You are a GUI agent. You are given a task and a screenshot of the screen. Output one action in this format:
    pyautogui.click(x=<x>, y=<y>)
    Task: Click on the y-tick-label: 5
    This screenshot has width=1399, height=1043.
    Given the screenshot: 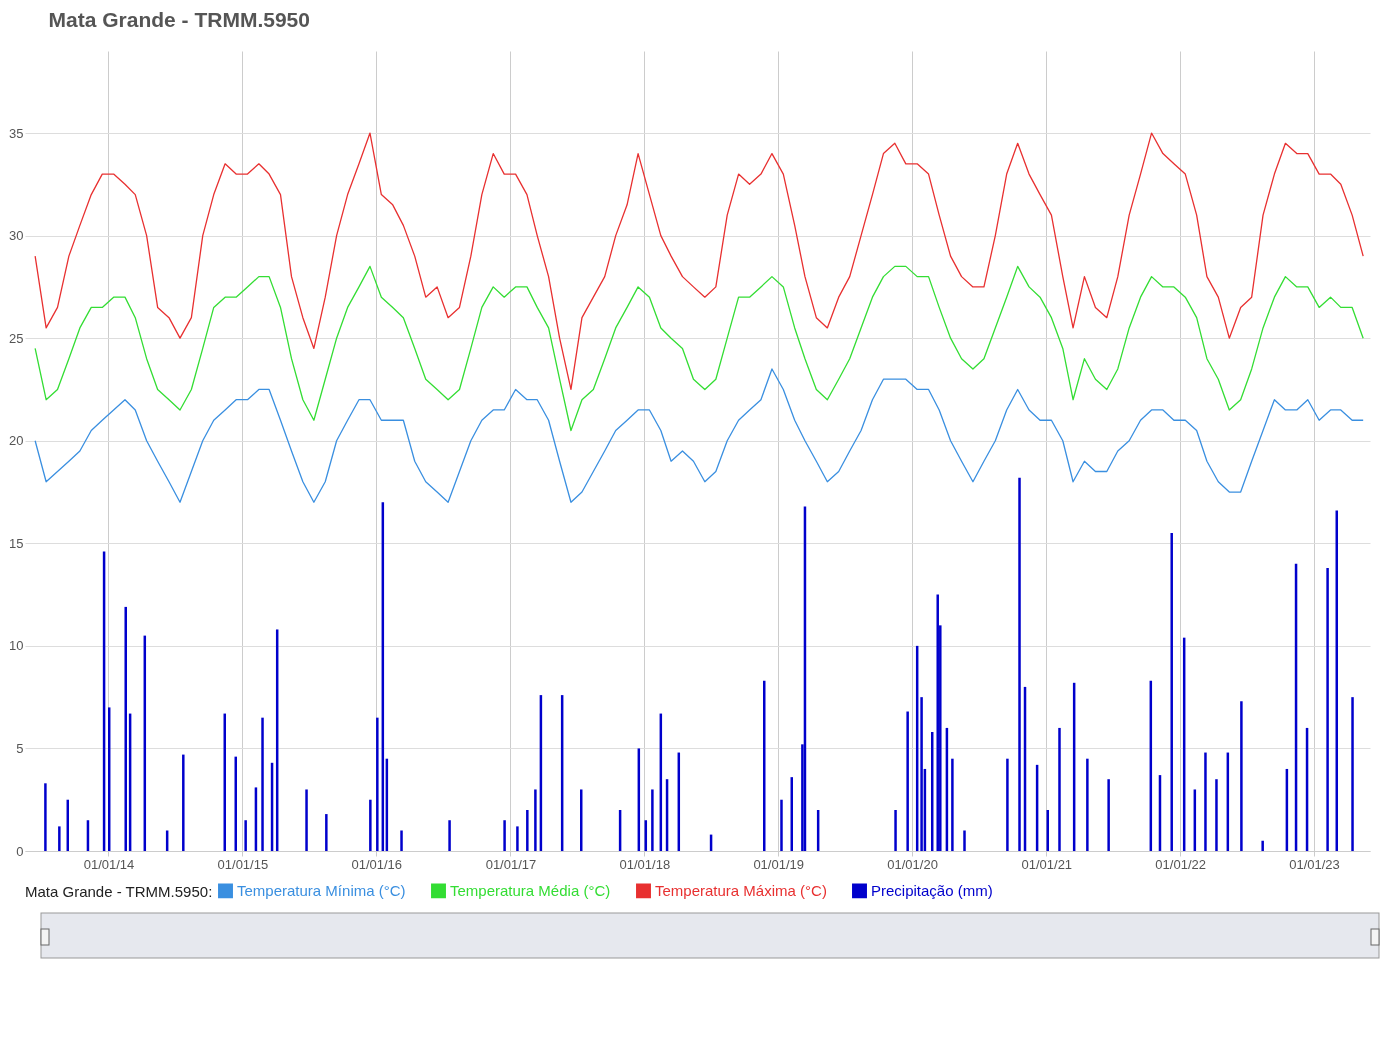 What is the action you would take?
    pyautogui.click(x=20, y=748)
    